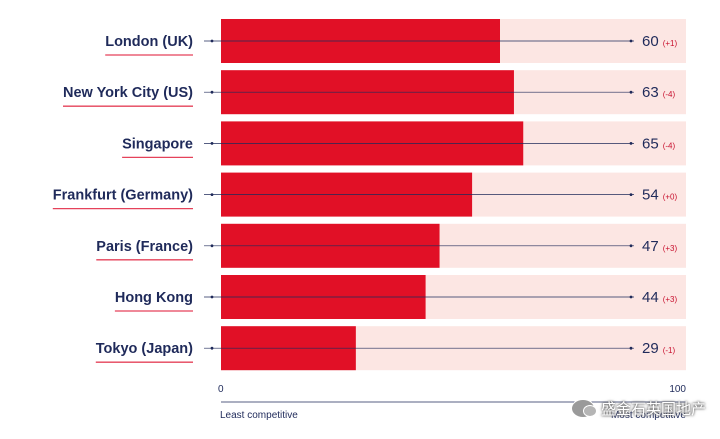 This screenshot has height=439, width=720. Describe the element at coordinates (583, 408) in the screenshot. I see `wechat-icon` at that location.